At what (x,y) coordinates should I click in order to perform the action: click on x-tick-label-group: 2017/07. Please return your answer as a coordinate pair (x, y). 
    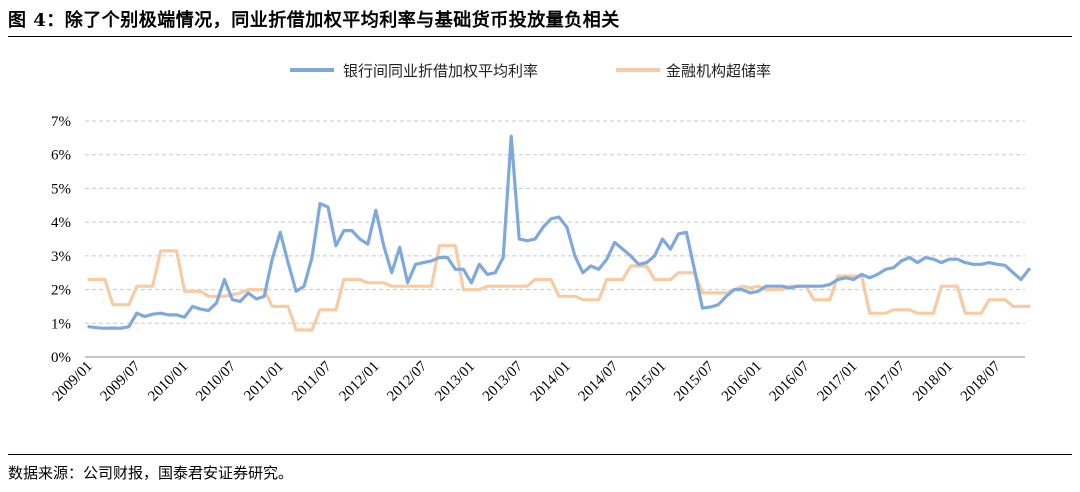
    Looking at the image, I should click on (885, 381).